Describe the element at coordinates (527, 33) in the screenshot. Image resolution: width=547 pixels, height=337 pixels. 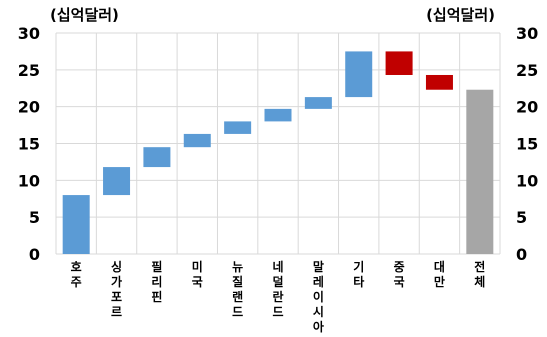
I see `y-tick-label-right: 30` at that location.